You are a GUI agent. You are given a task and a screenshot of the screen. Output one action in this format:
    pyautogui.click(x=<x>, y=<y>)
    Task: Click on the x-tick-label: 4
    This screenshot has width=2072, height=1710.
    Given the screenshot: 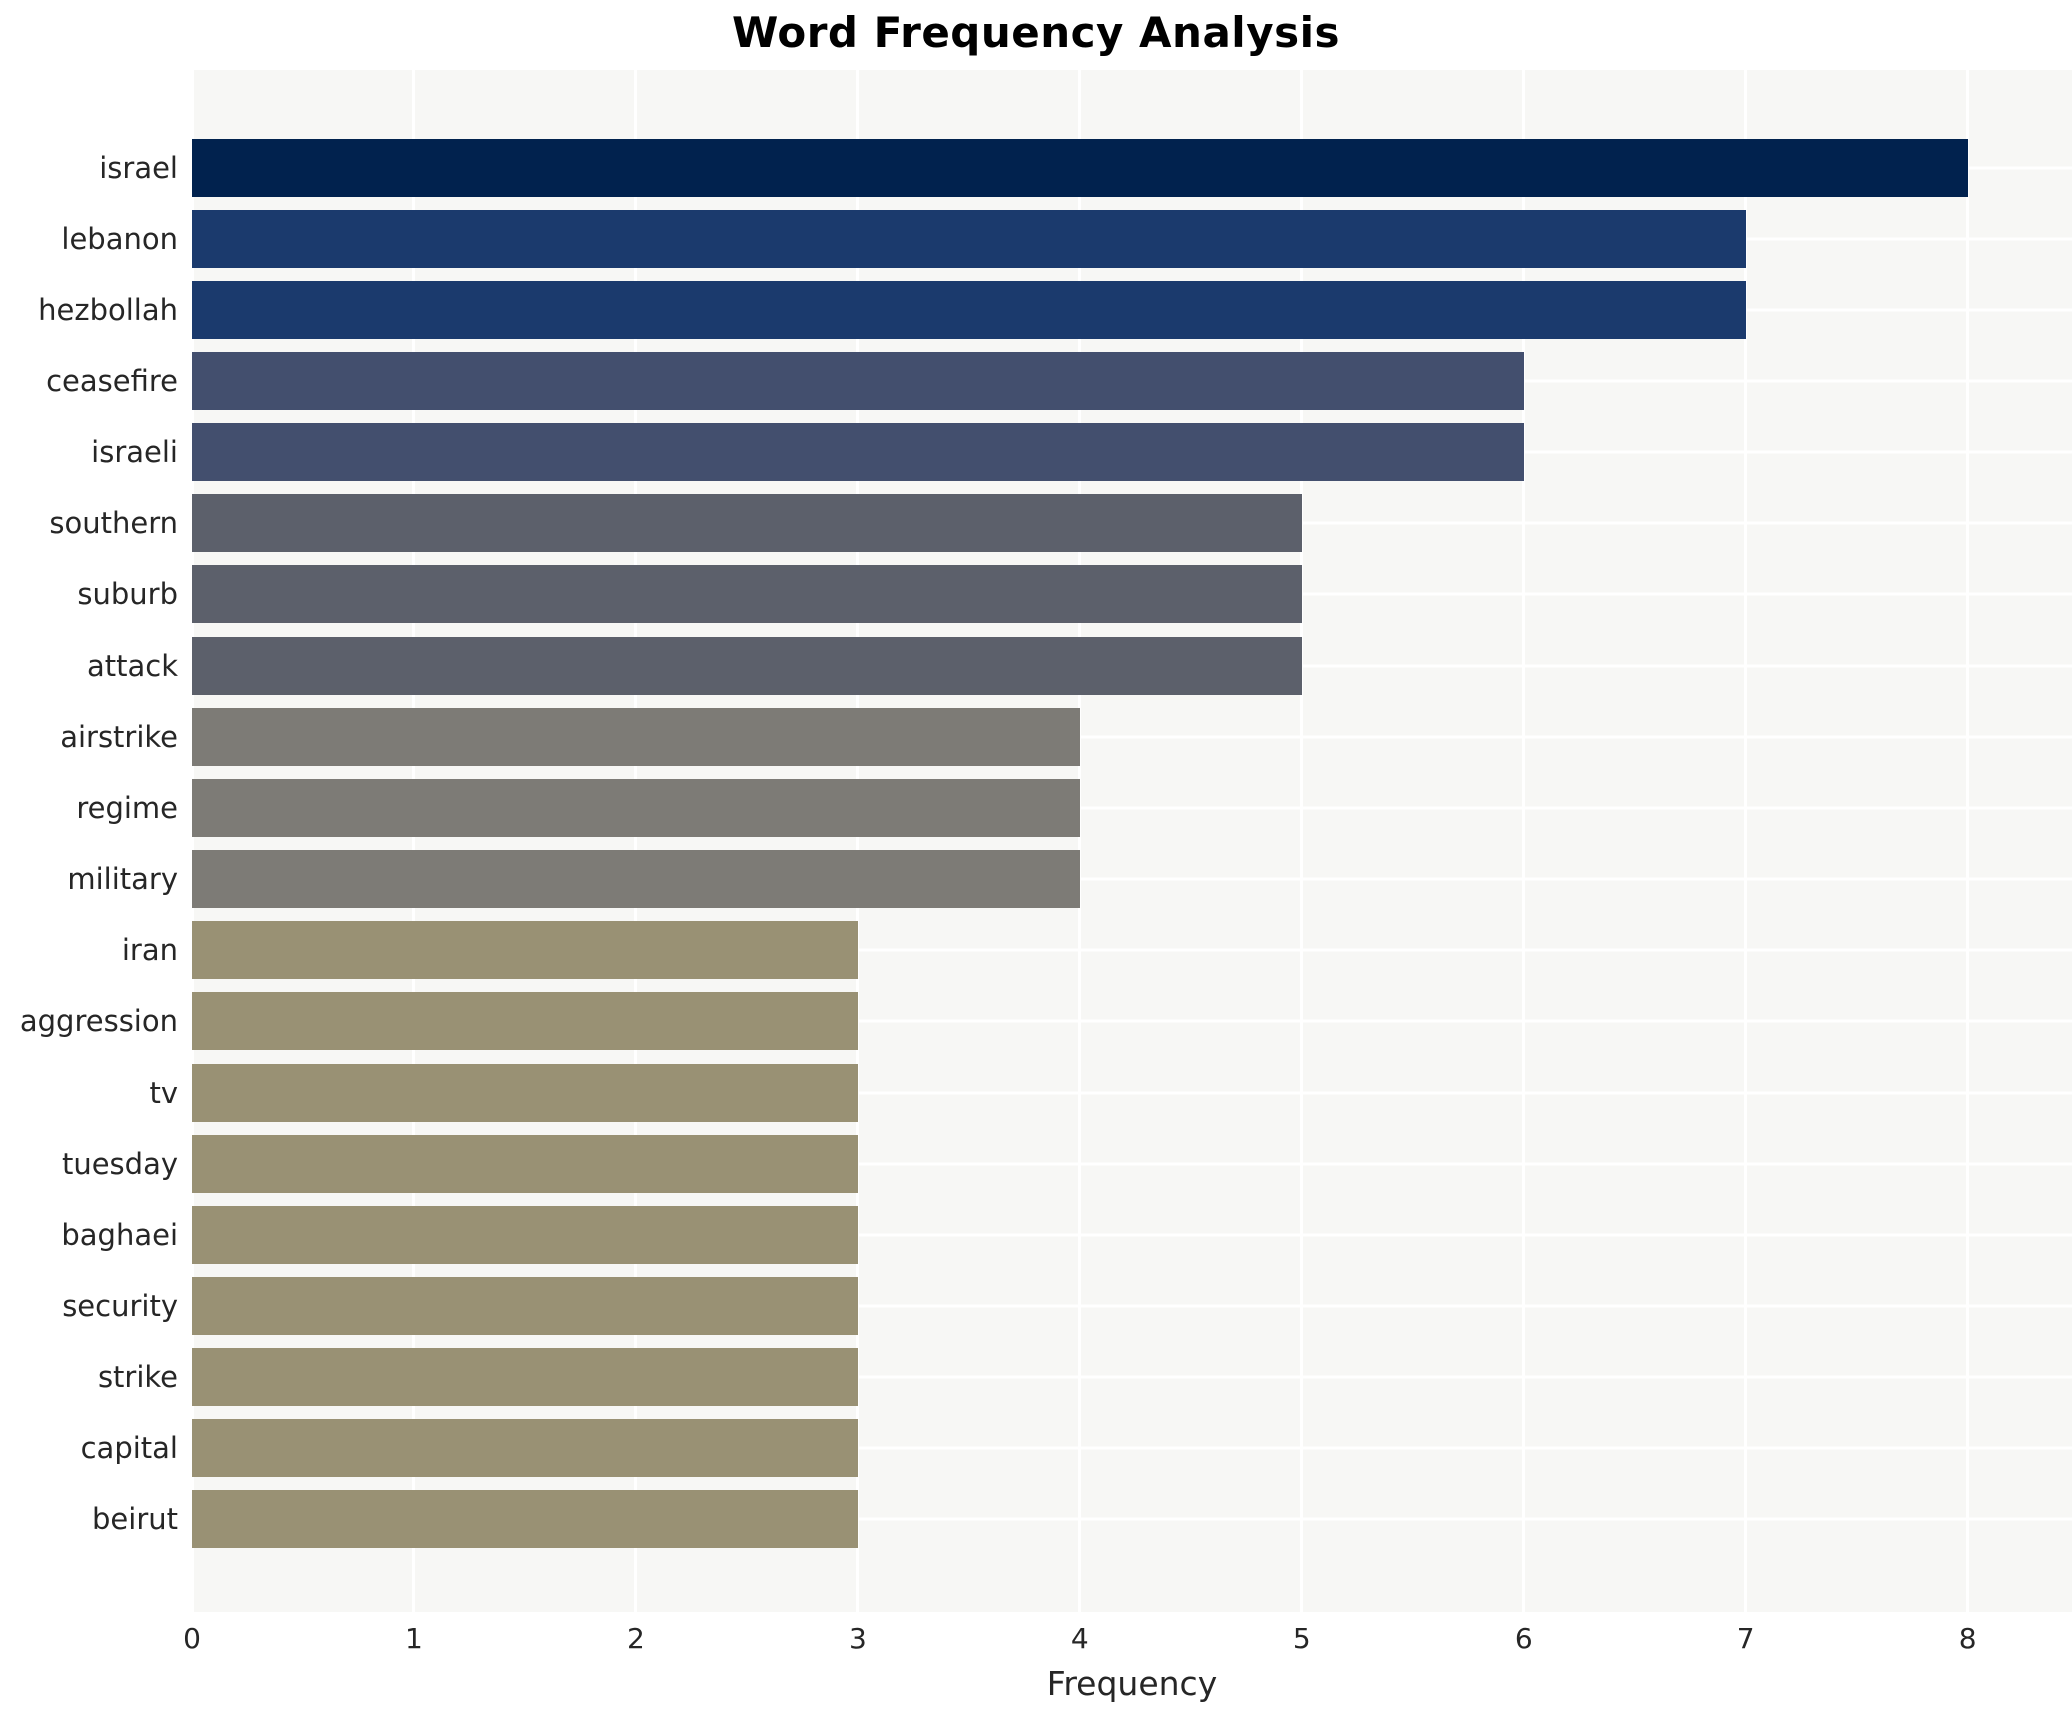 What is the action you would take?
    pyautogui.click(x=1079, y=1638)
    